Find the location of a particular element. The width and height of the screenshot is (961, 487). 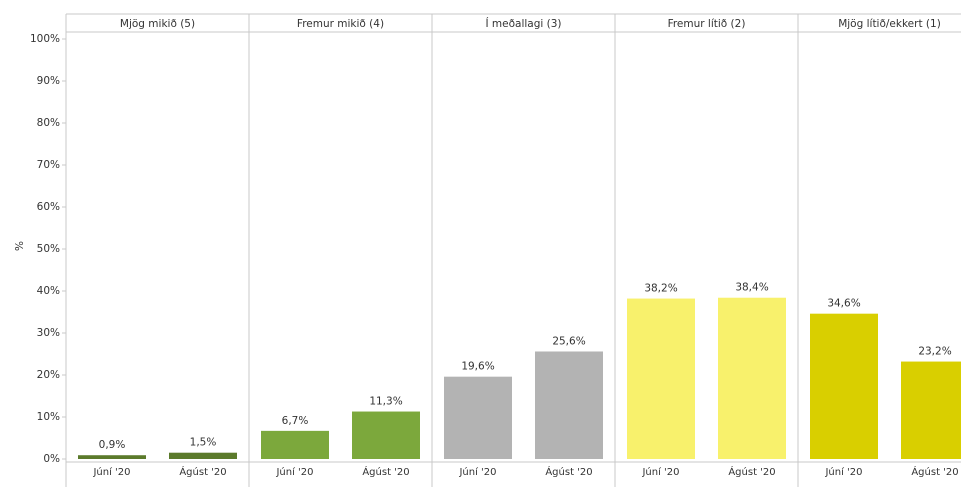

value-label: 34,6% is located at coordinates (843, 304).